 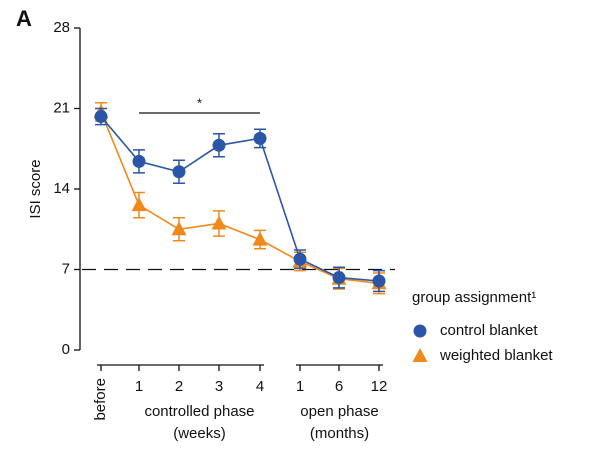 I want to click on legend-label: weighted blanket, so click(x=496, y=355).